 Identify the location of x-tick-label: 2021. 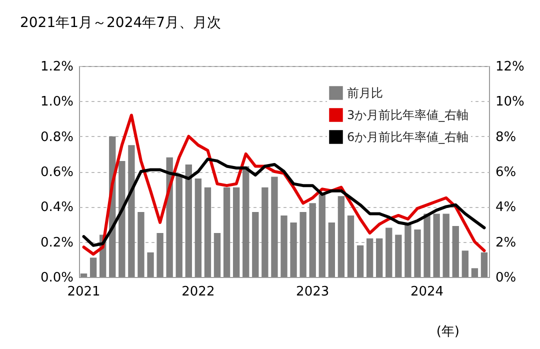
(83, 292).